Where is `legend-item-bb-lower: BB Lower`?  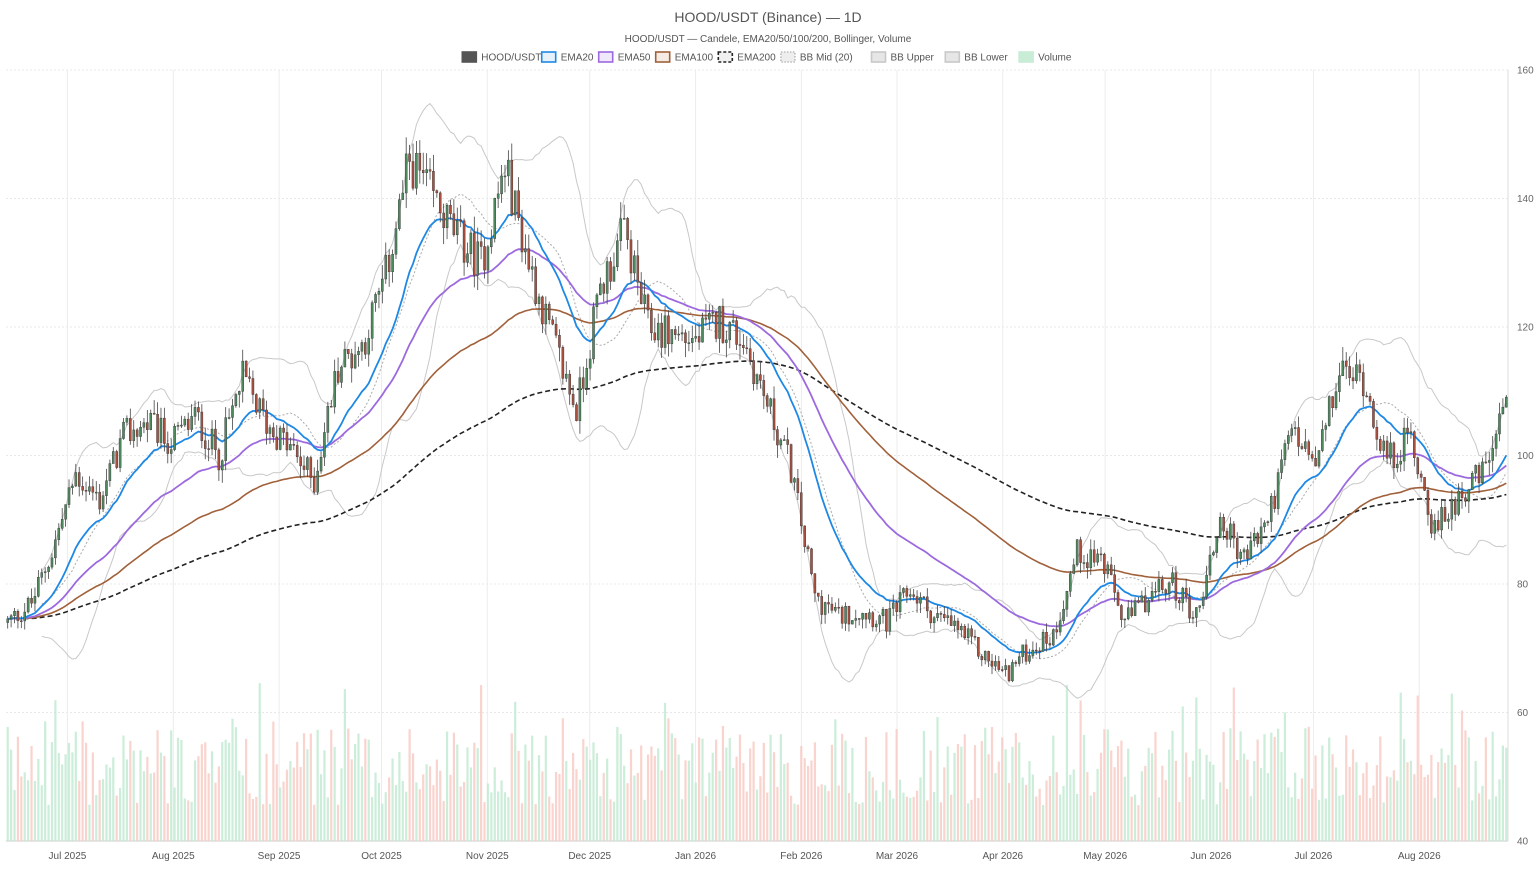 legend-item-bb-lower: BB Lower is located at coordinates (976, 57).